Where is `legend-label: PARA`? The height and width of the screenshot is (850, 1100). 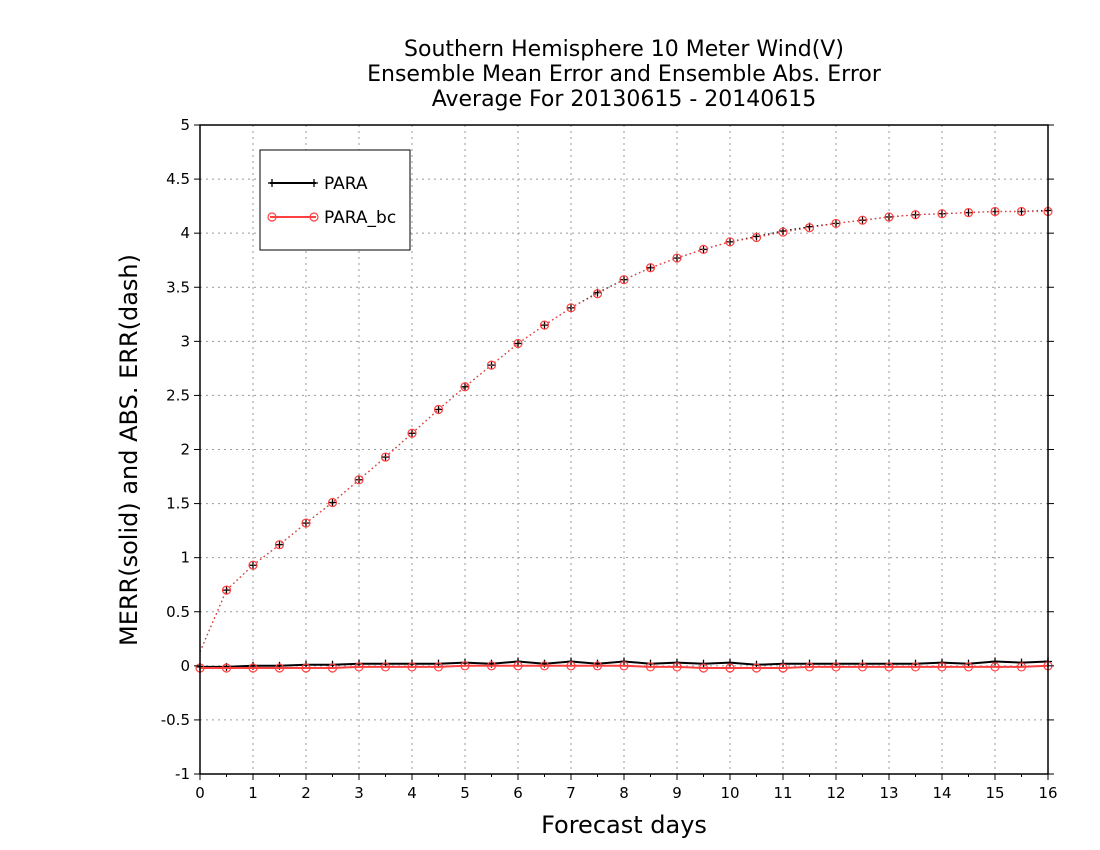 legend-label: PARA is located at coordinates (346, 184).